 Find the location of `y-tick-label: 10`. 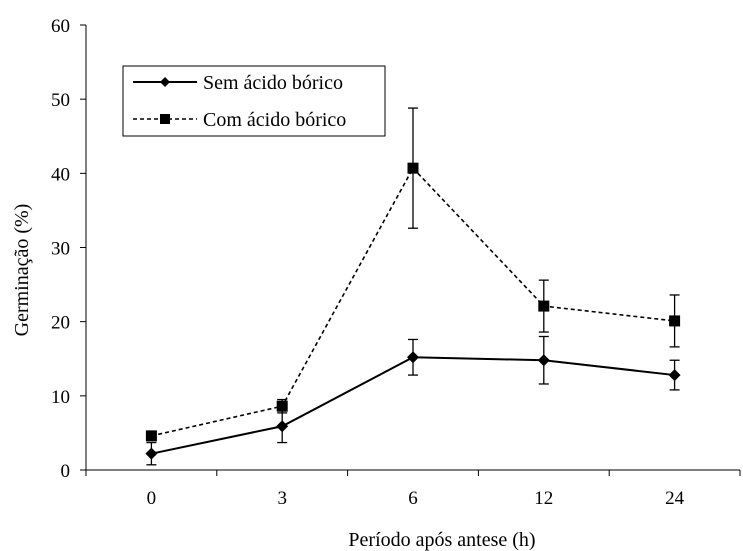

y-tick-label: 10 is located at coordinates (60, 397).